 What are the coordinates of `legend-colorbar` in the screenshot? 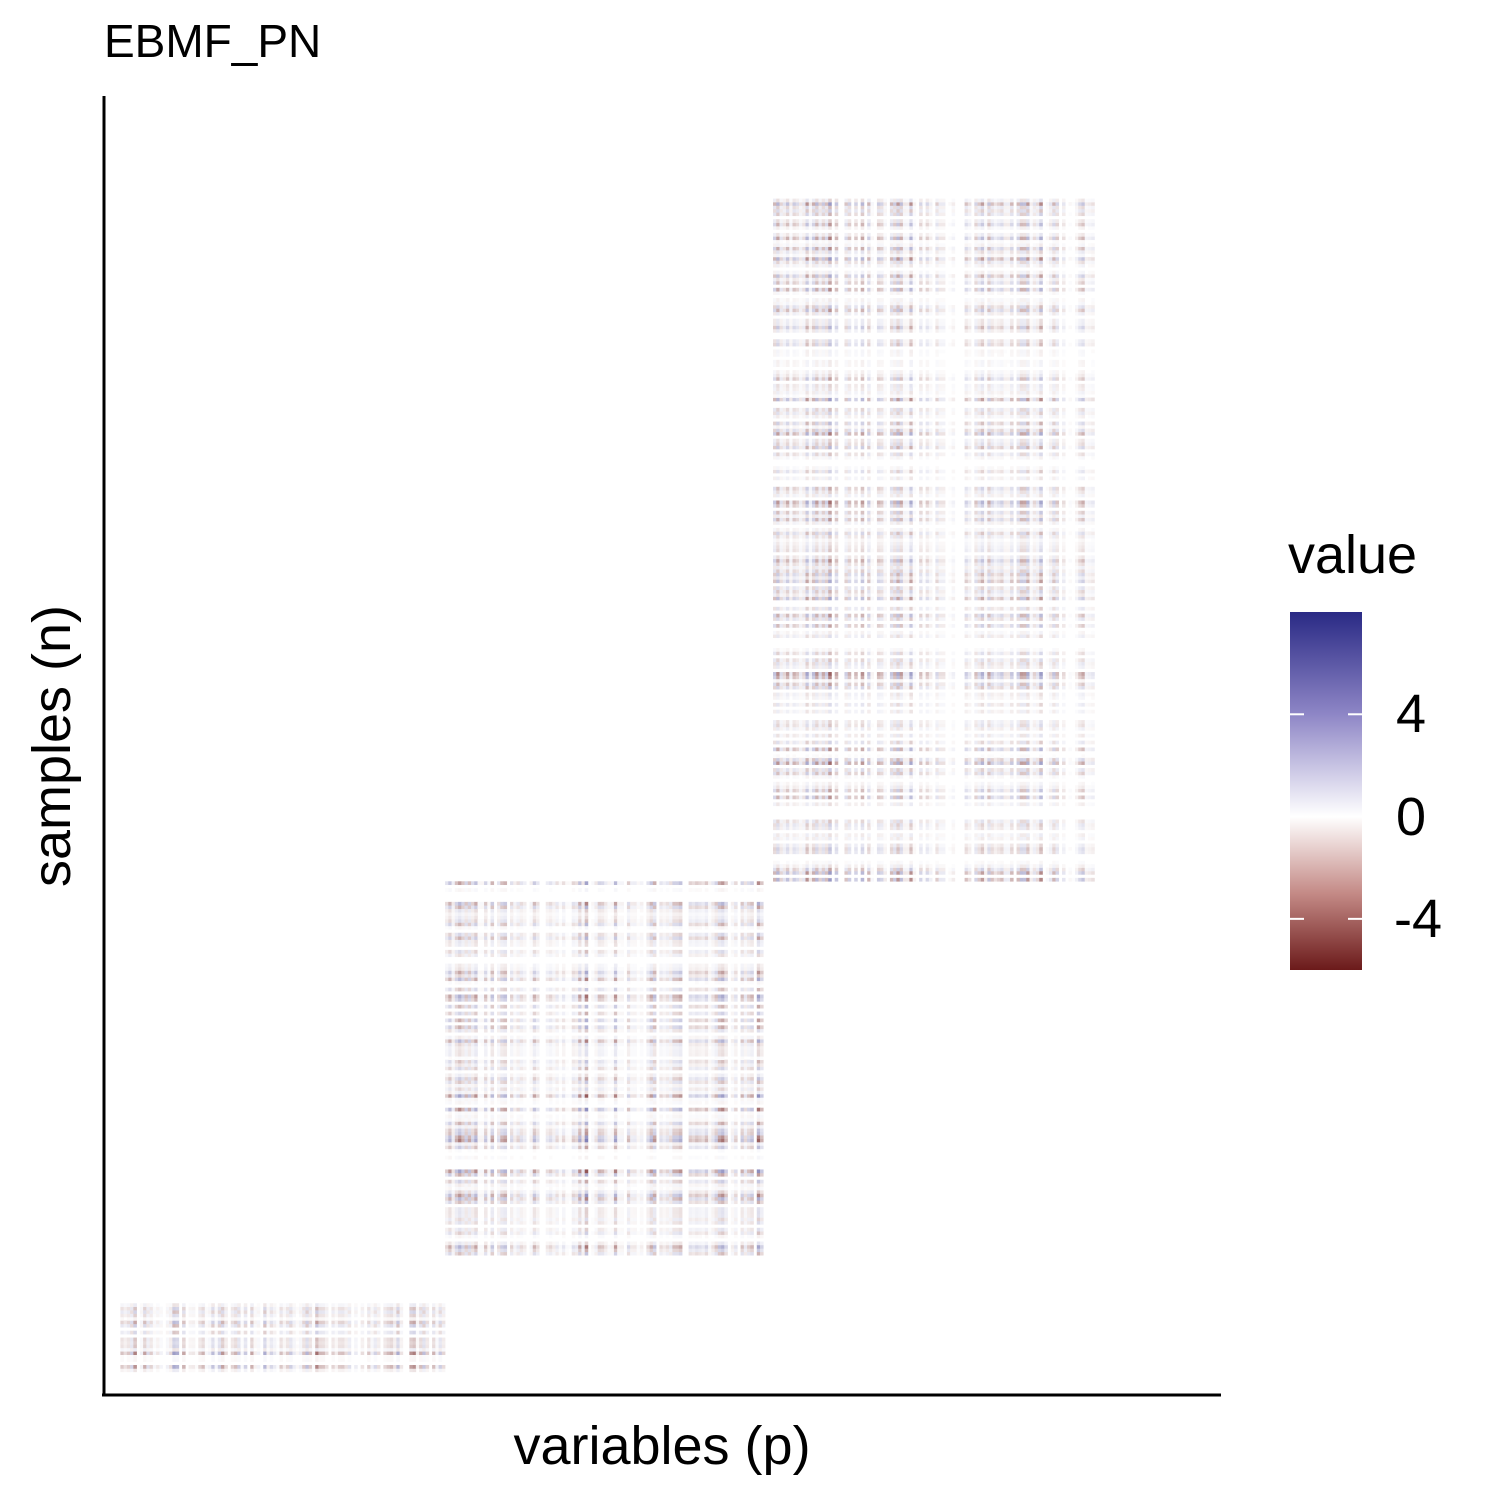 It's located at (1326, 791).